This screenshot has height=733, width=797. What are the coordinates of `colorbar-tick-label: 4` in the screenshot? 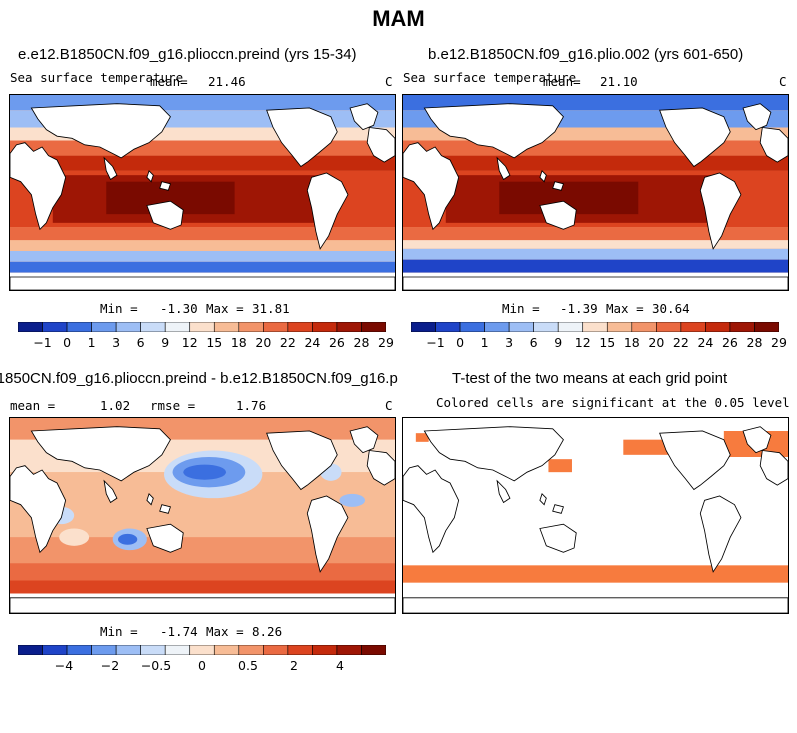 It's located at (340, 665).